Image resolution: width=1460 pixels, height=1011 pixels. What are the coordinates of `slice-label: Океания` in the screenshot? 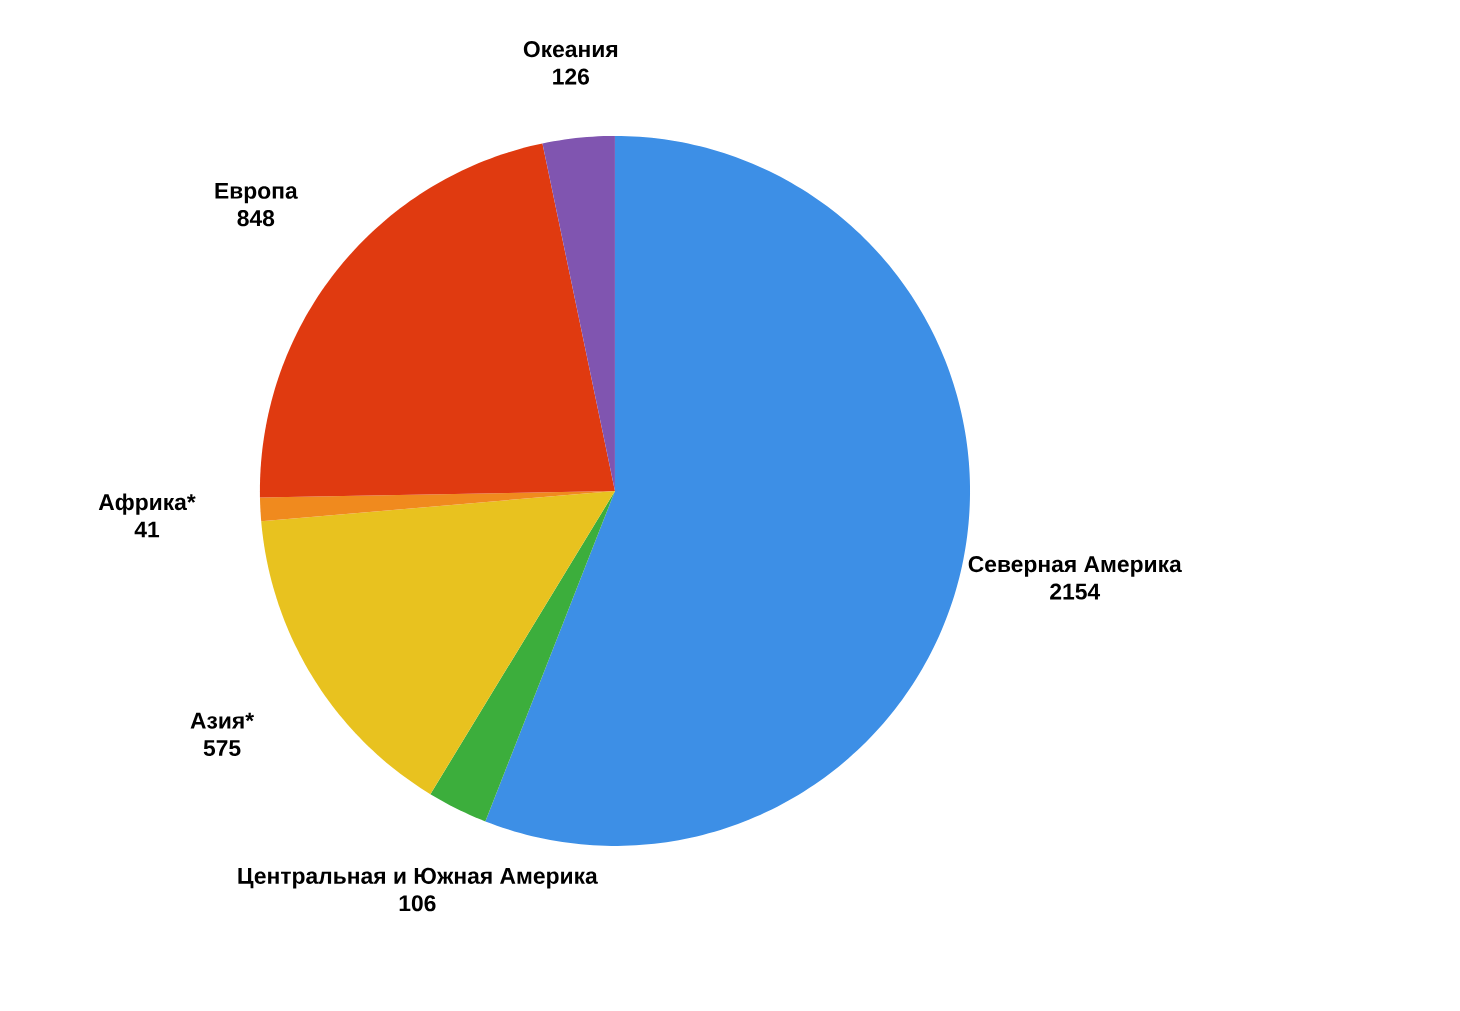 It's located at (570, 49).